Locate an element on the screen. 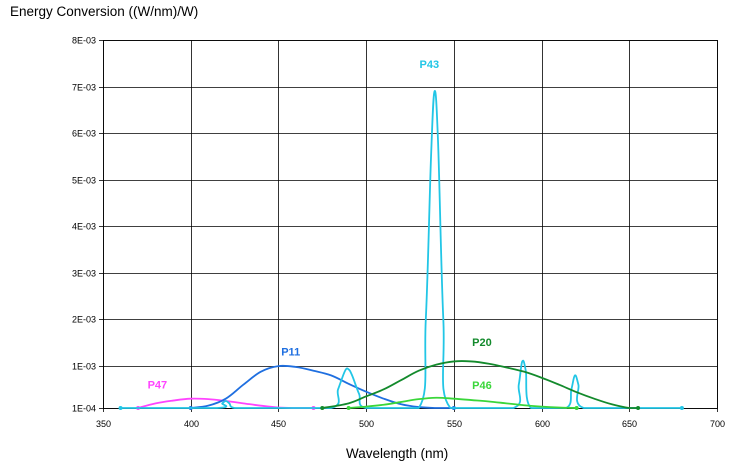  y-tick-label: 3E-03 is located at coordinates (84, 274).